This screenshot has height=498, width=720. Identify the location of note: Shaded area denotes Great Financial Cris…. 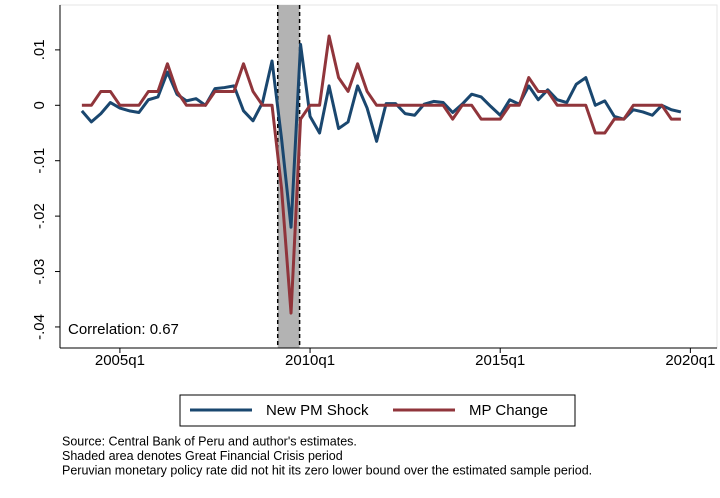
(202, 456).